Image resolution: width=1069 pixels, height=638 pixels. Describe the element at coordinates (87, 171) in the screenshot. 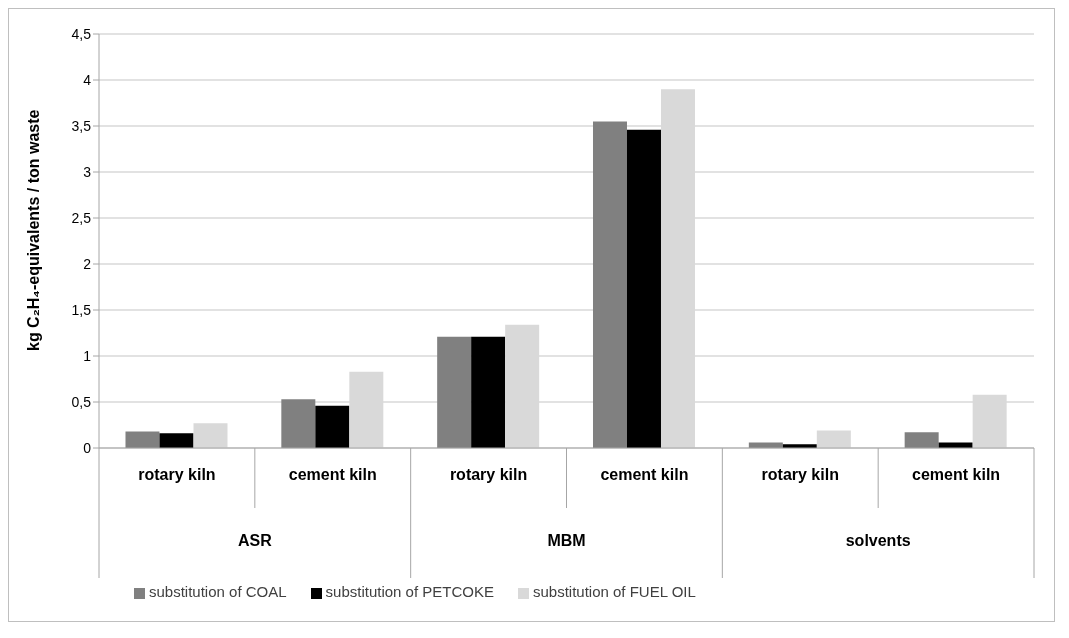

I see `y-tick-label: 3` at that location.